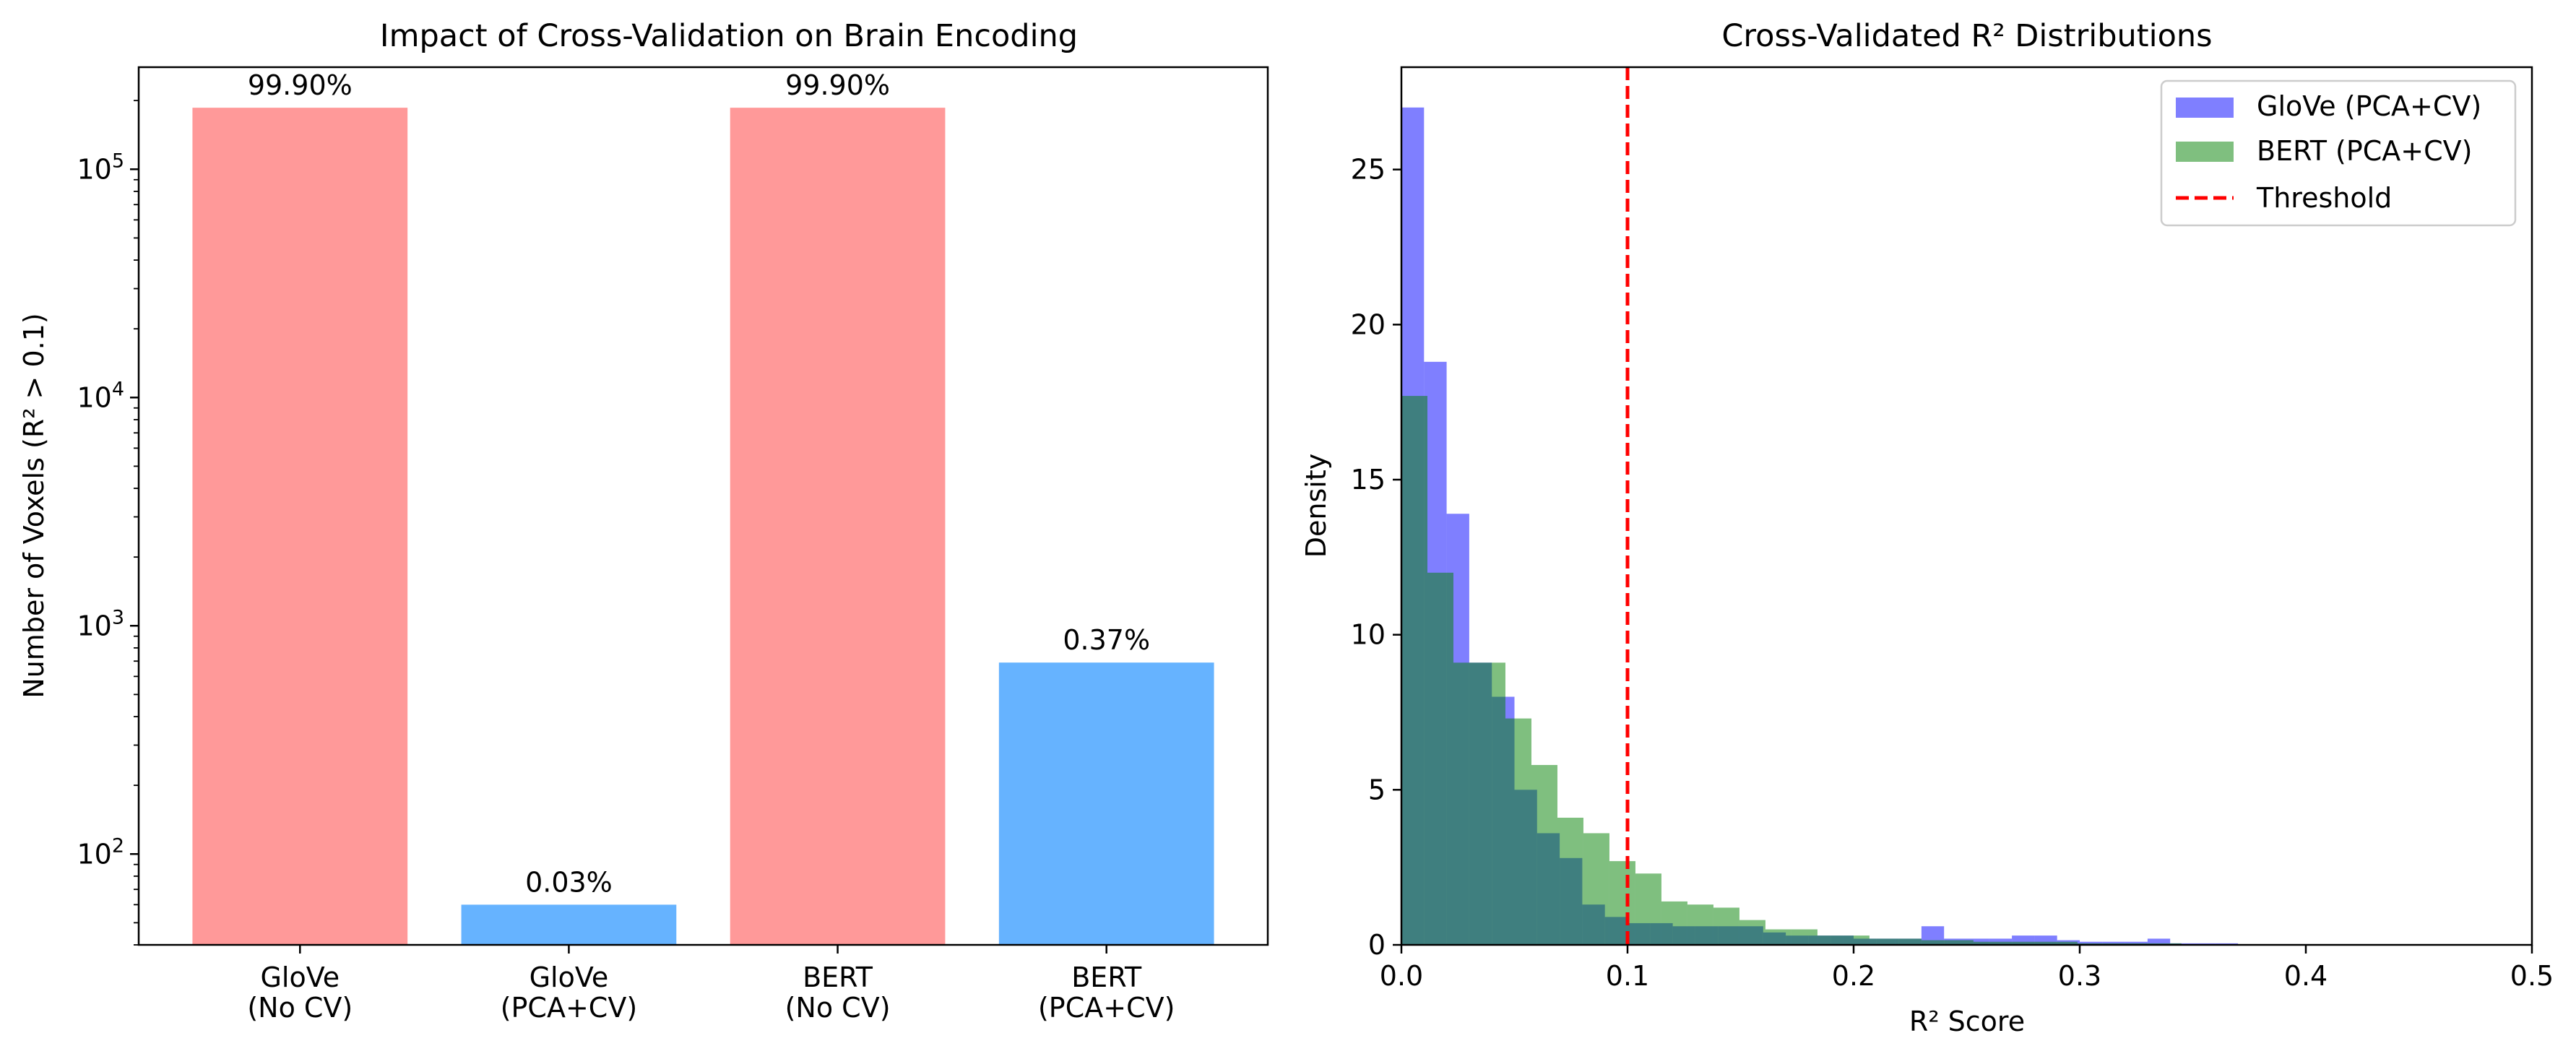  Describe the element at coordinates (569, 882) in the screenshot. I see `bar-value-label: 0.03%` at that location.